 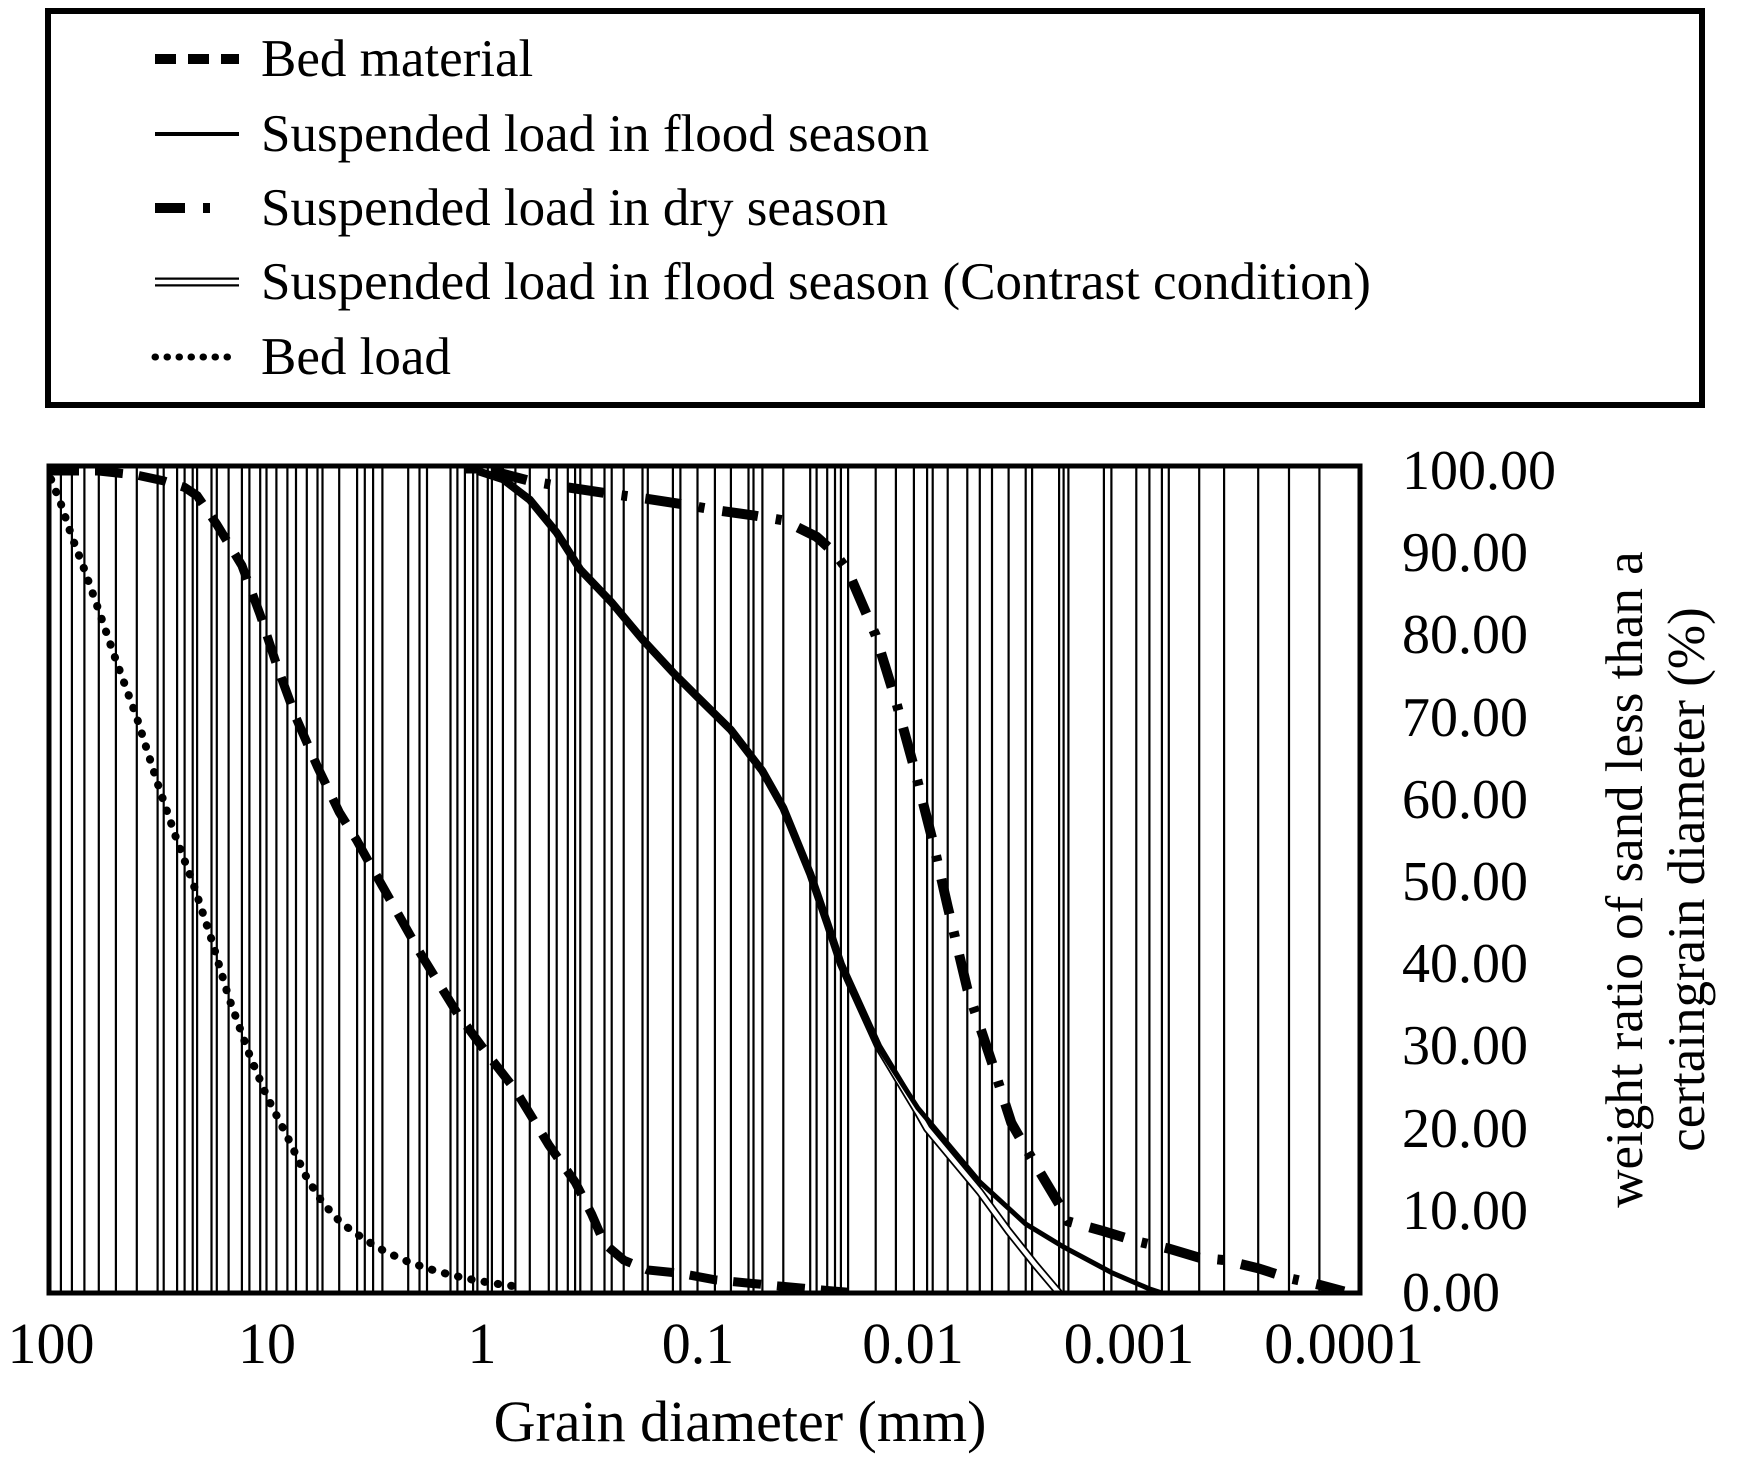 I want to click on legend-item-bed-material: Bed material, so click(x=875, y=59).